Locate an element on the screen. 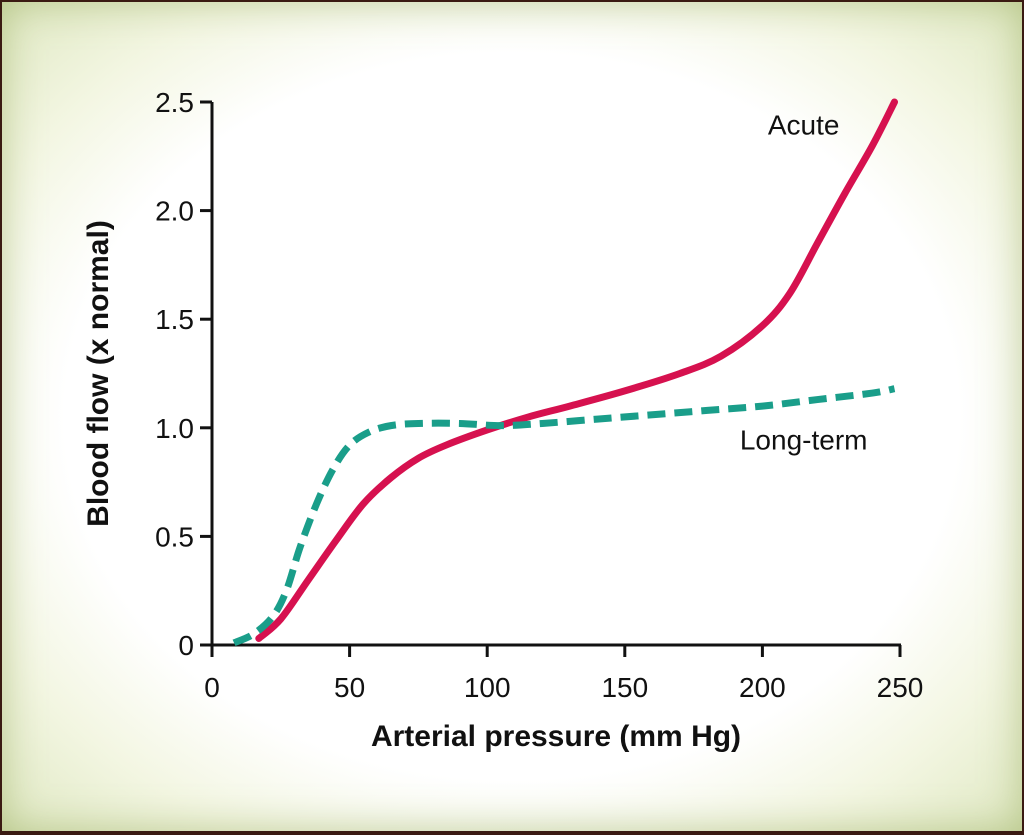  x-tick-label: 200 is located at coordinates (762, 687).